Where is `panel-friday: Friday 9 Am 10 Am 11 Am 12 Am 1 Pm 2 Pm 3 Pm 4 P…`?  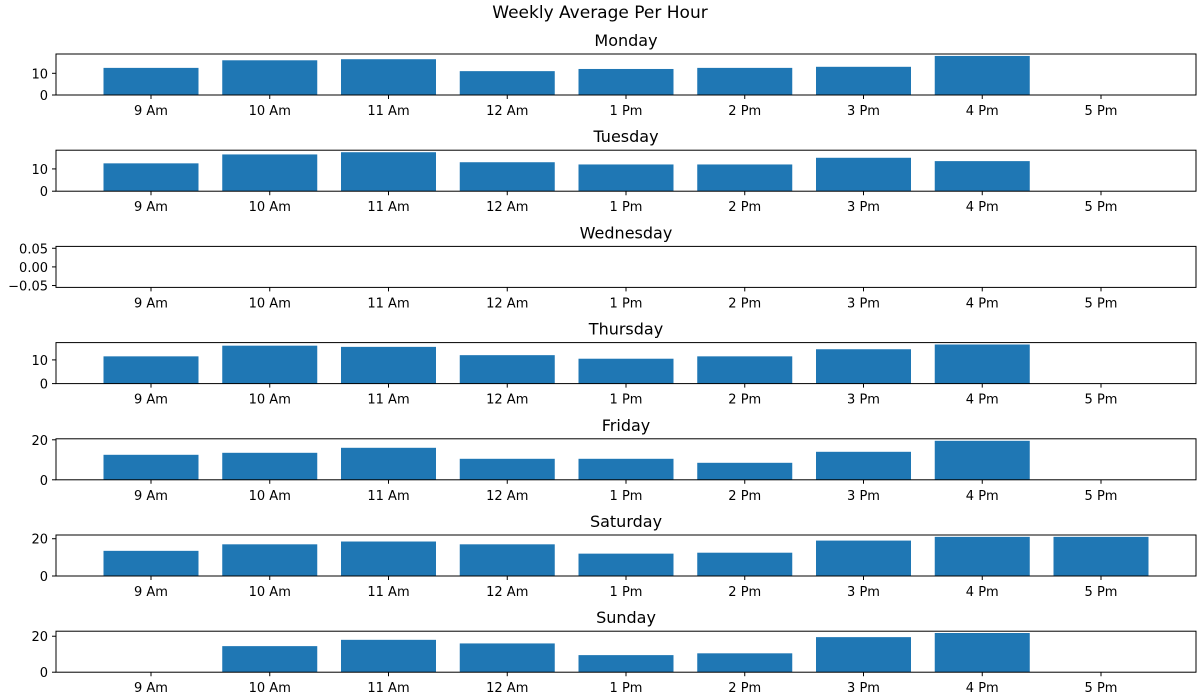
panel-friday: Friday 9 Am 10 Am 11 Am 12 Am 1 Pm 2 Pm 3 Pm 4 P… is located at coordinates (614, 460).